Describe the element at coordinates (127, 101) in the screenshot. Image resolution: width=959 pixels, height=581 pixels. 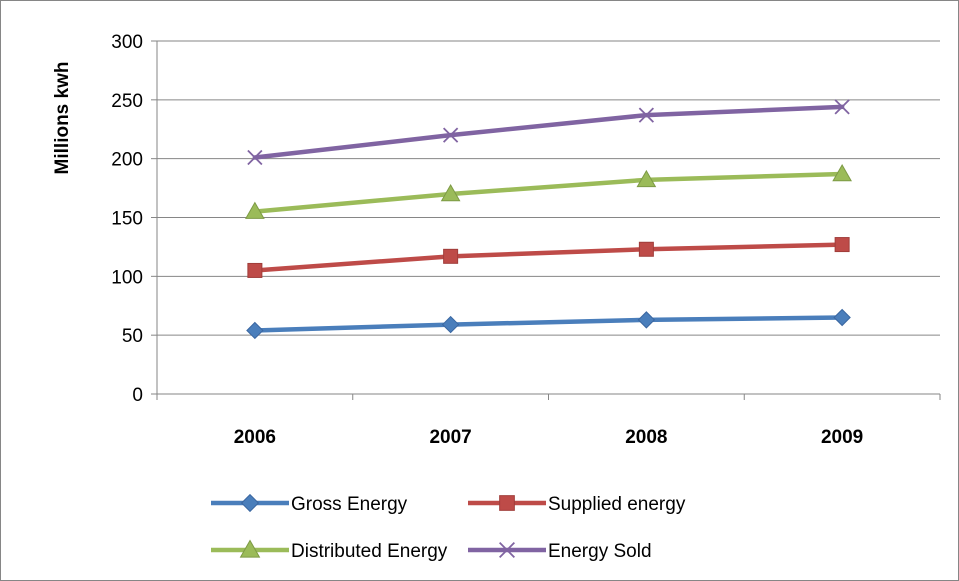
I see `y-tick-label: 250` at that location.